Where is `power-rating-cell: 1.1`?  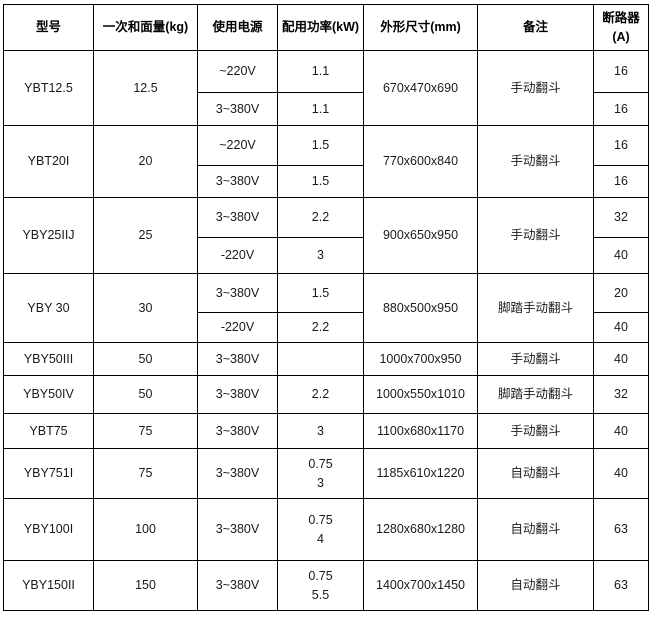
power-rating-cell: 1.1 is located at coordinates (320, 109).